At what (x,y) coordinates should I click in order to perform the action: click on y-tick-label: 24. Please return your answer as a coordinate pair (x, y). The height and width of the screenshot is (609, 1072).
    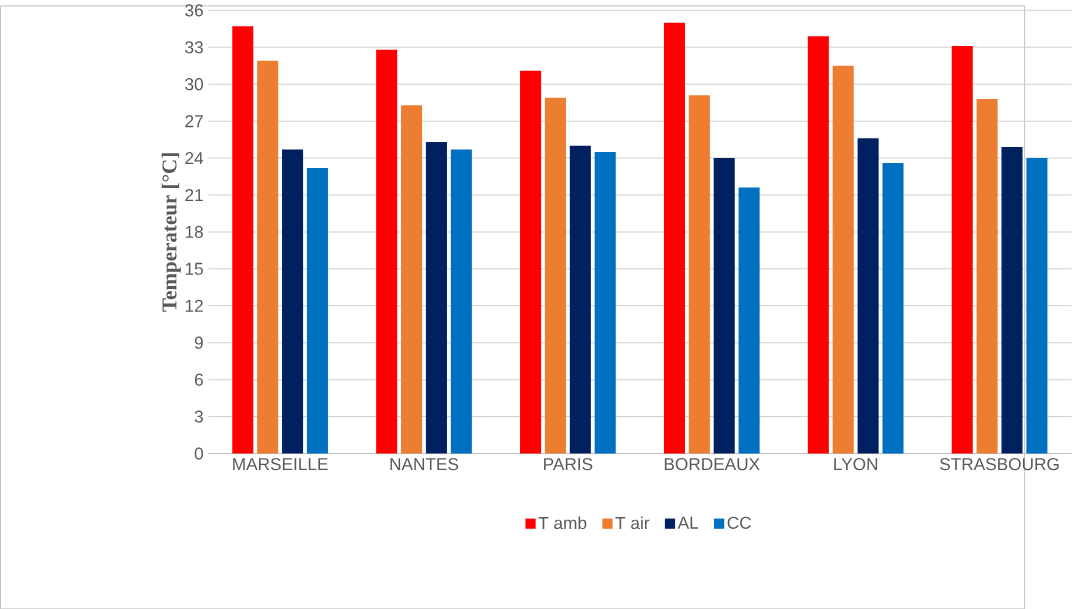
    Looking at the image, I should click on (194, 157).